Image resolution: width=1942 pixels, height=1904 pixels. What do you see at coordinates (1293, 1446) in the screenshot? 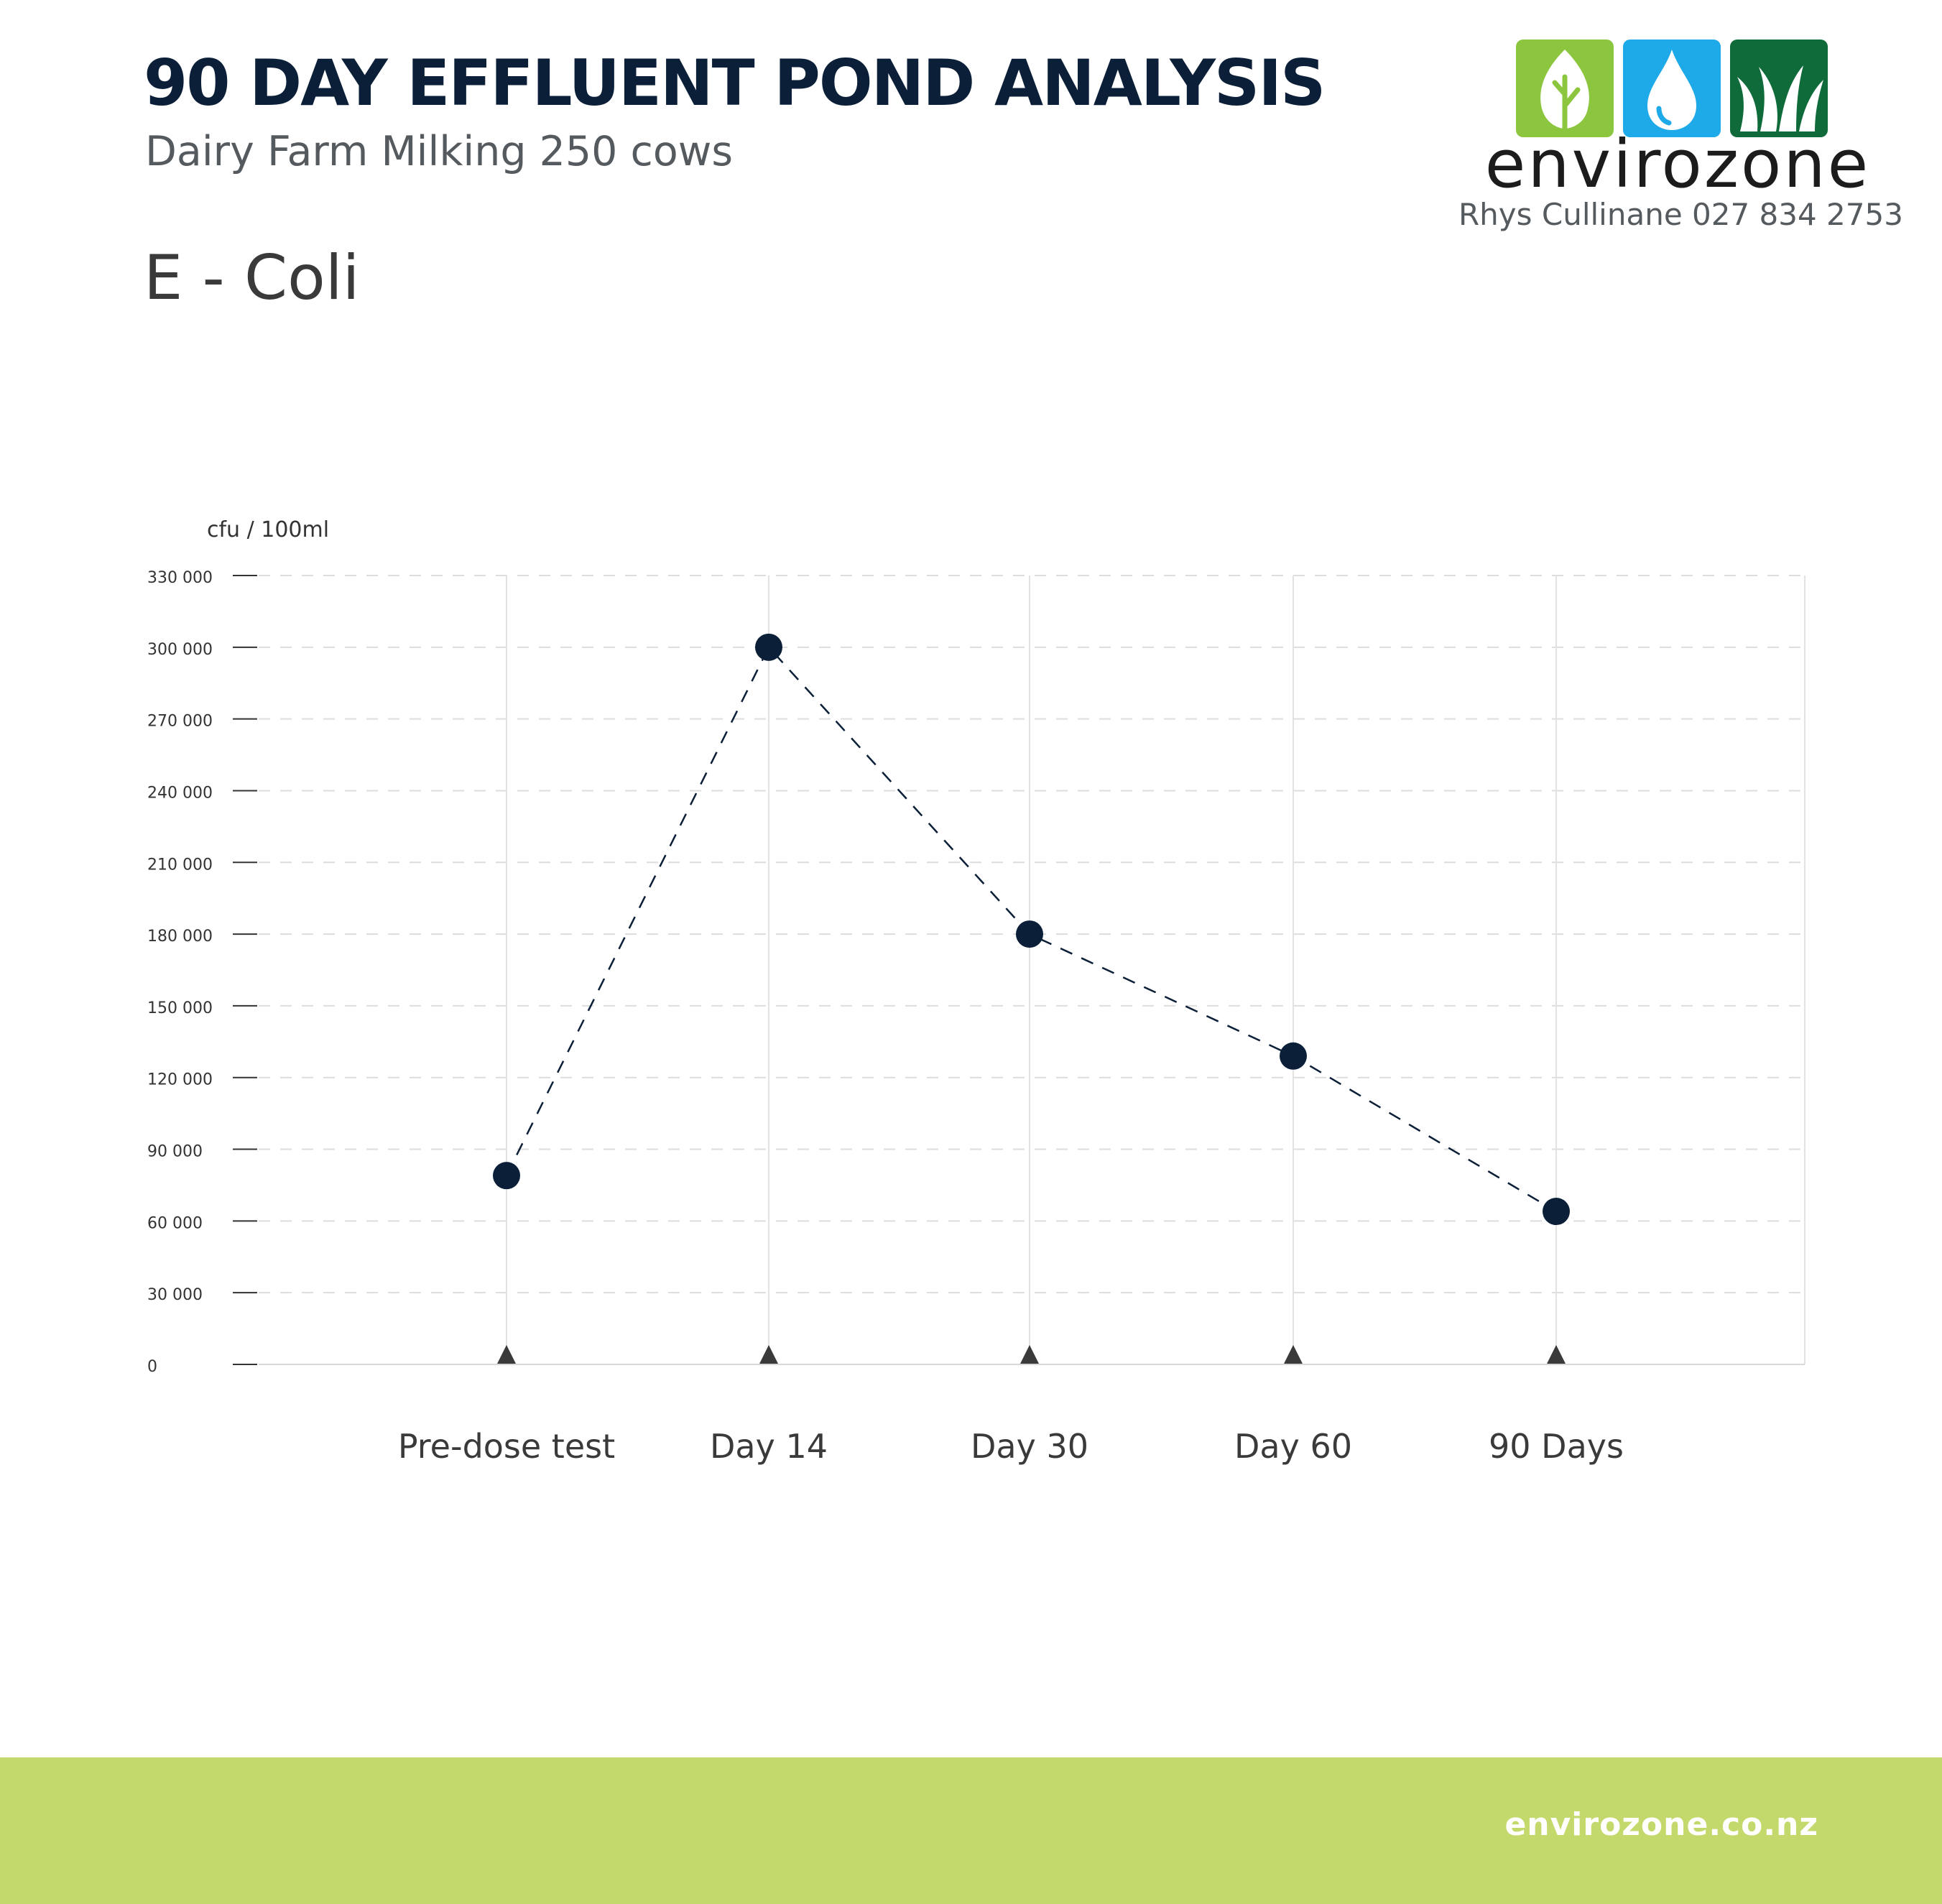
I see `x-tick-label: Day 60` at bounding box center [1293, 1446].